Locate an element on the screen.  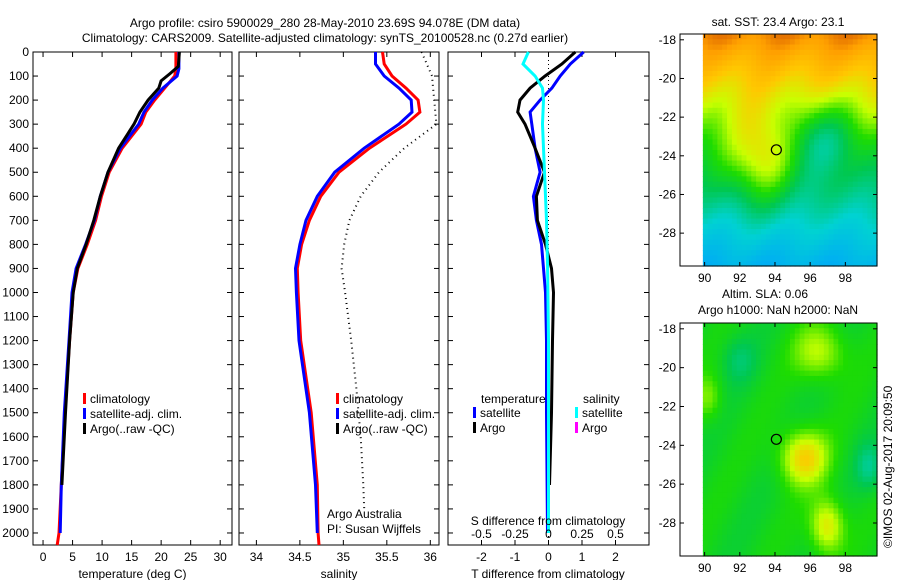
x-tick-label: 35 is located at coordinates (344, 557).